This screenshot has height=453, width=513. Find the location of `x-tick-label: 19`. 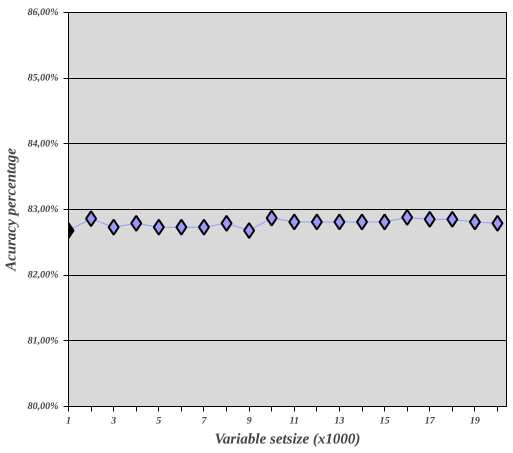

x-tick-label: 19 is located at coordinates (475, 421).